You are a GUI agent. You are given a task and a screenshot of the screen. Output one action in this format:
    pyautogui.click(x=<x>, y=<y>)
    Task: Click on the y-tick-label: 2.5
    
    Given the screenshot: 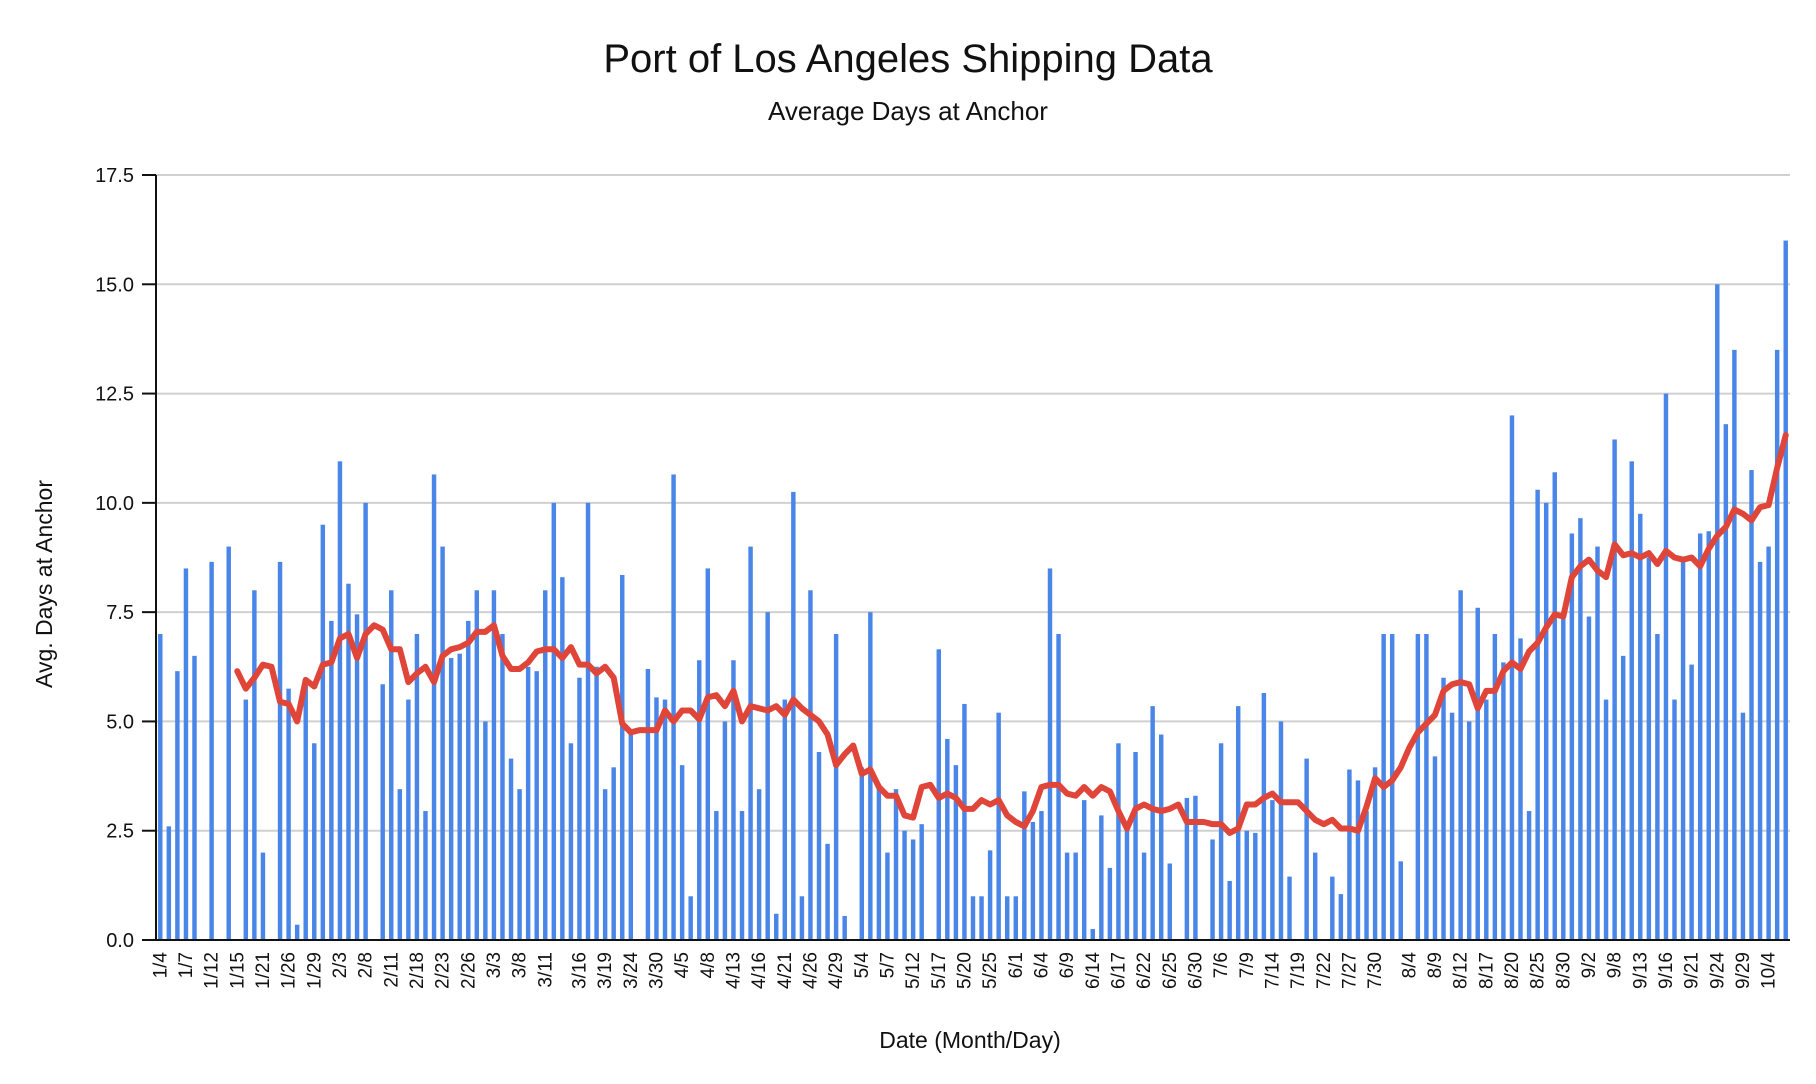 What is the action you would take?
    pyautogui.click(x=120, y=832)
    